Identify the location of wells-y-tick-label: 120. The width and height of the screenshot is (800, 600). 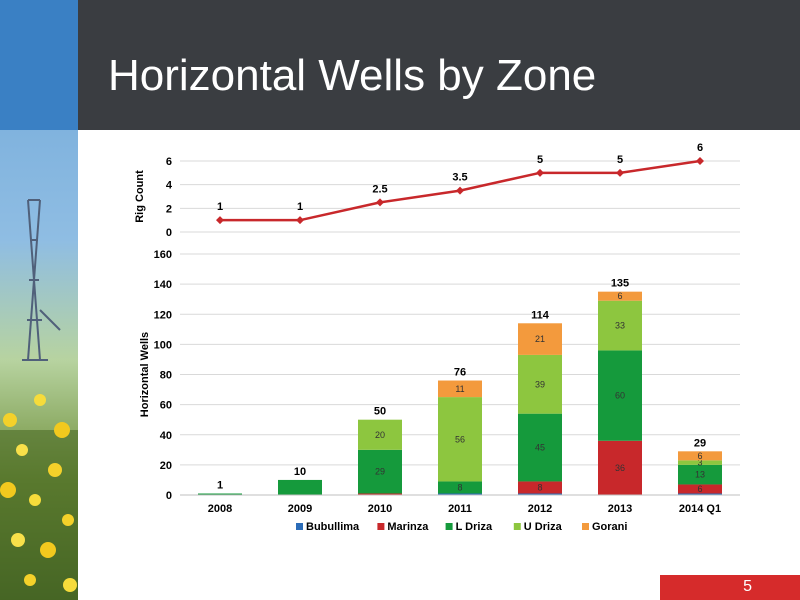
(163, 315).